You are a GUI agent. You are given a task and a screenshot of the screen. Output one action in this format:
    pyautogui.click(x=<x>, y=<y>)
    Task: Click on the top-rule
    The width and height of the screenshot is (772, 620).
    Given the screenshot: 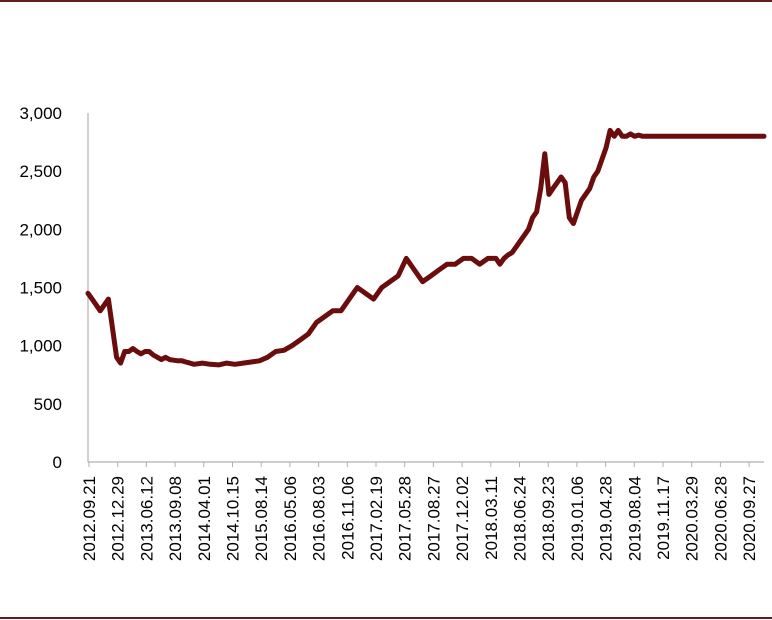 What is the action you would take?
    pyautogui.click(x=386, y=1)
    